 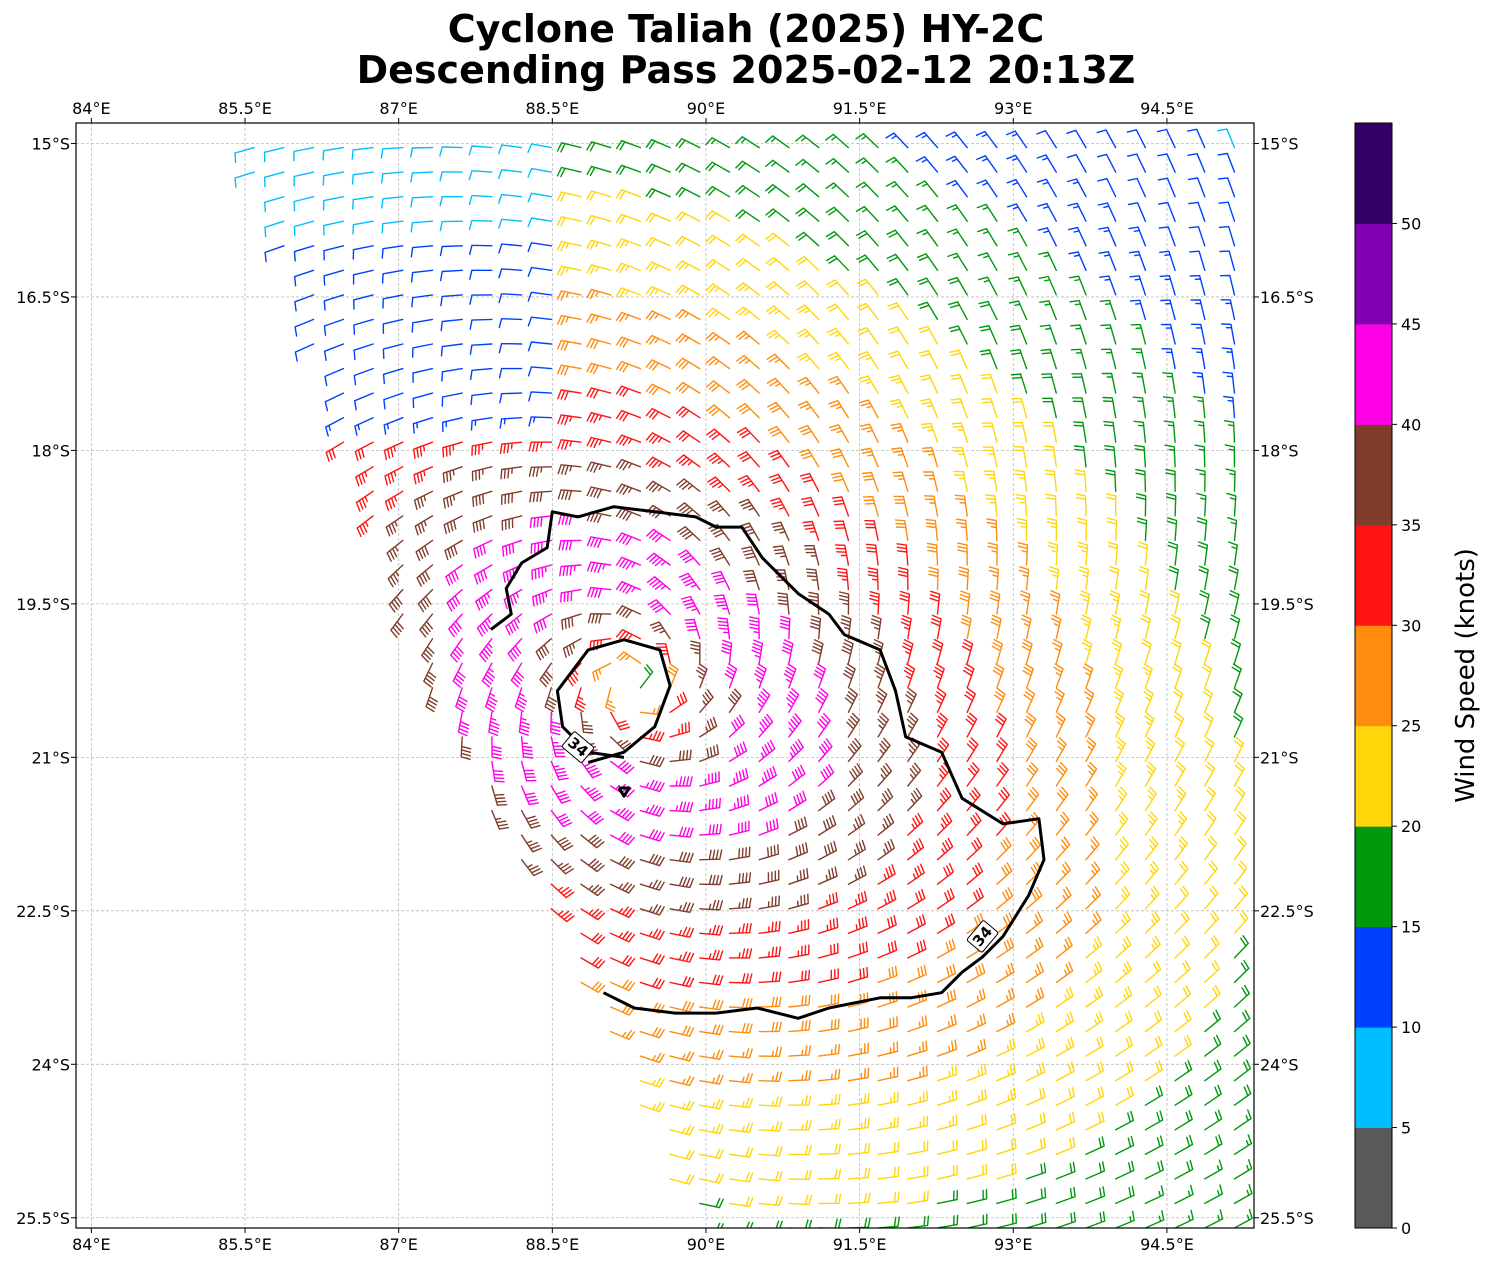 What do you see at coordinates (1466, 675) in the screenshot?
I see `colorbar-label: Wind Speed (knots)` at bounding box center [1466, 675].